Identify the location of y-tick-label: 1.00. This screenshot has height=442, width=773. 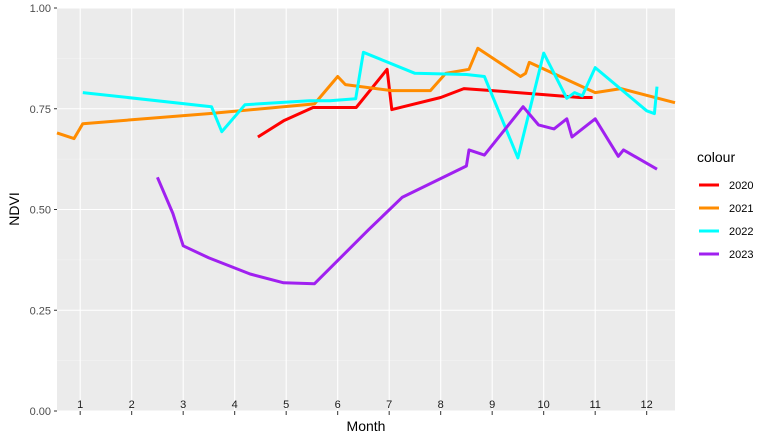
(40, 9).